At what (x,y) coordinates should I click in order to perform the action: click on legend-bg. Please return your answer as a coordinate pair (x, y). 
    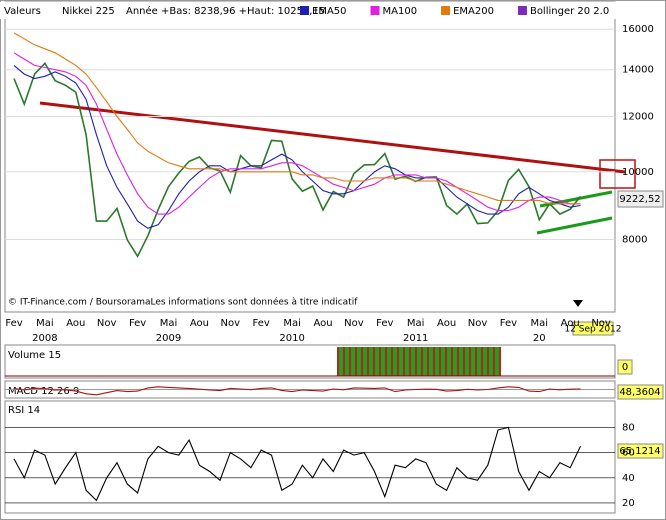
    Looking at the image, I should click on (330, 10).